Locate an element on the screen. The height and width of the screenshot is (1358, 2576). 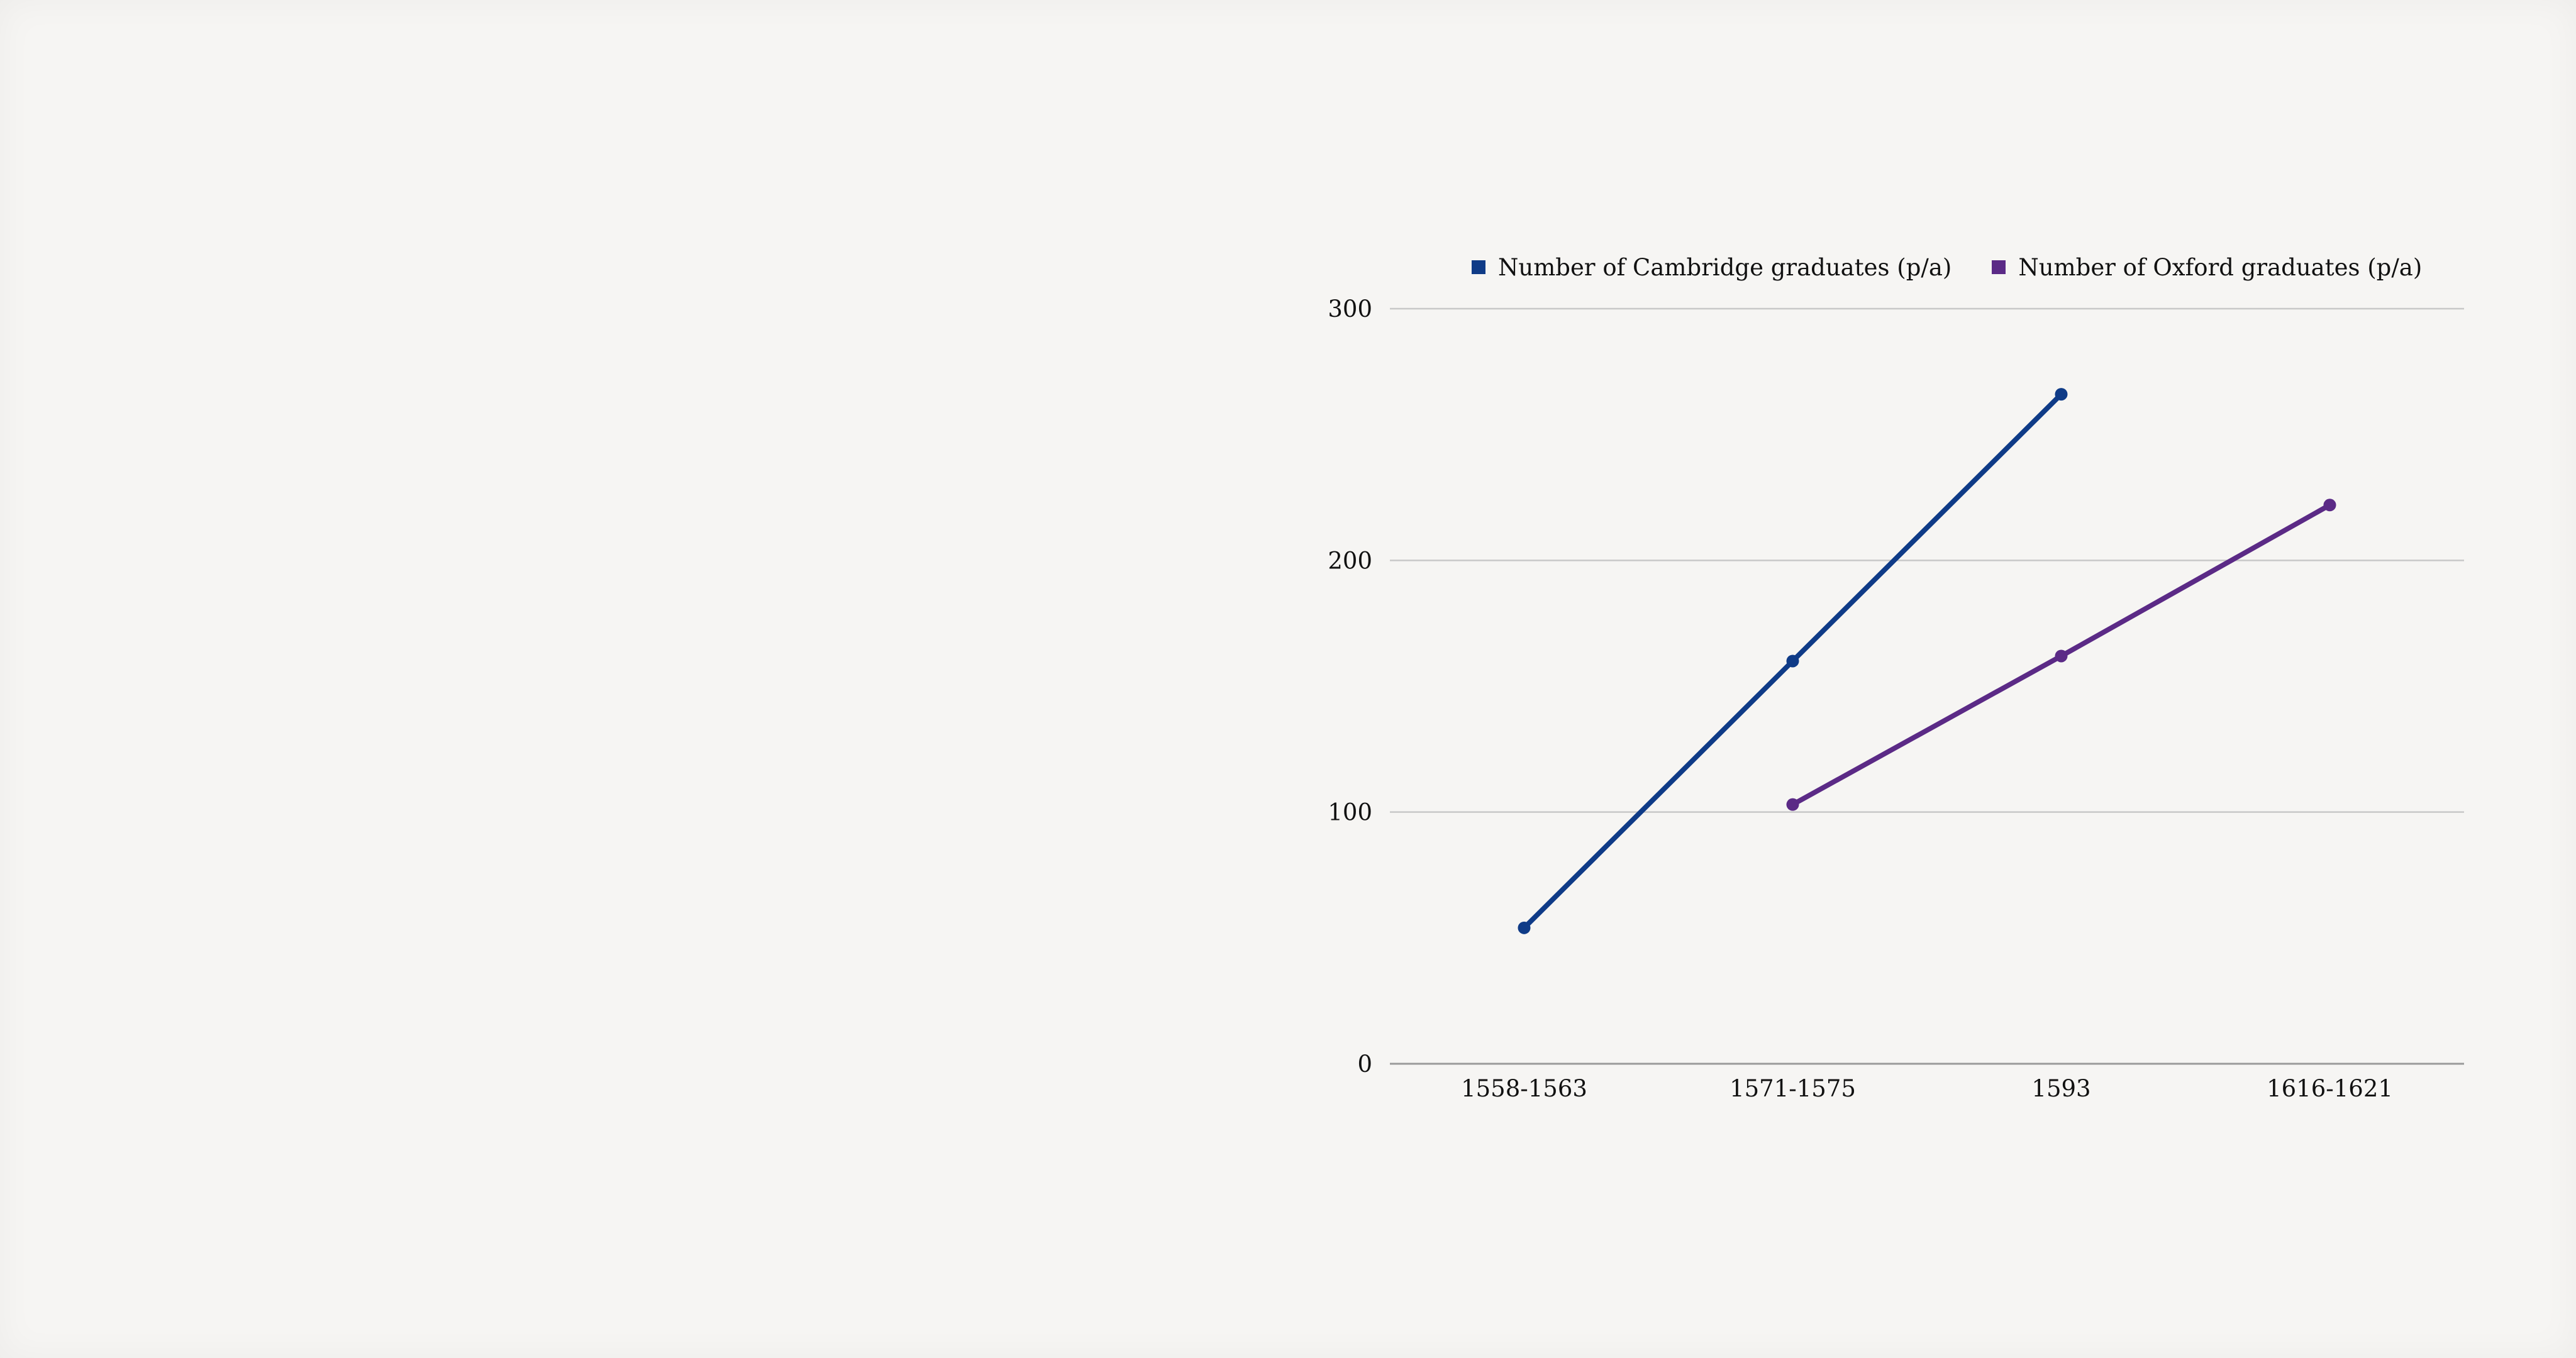
legend-item-cambridge: Number of Cambridge graduates (p/a) is located at coordinates (1711, 267).